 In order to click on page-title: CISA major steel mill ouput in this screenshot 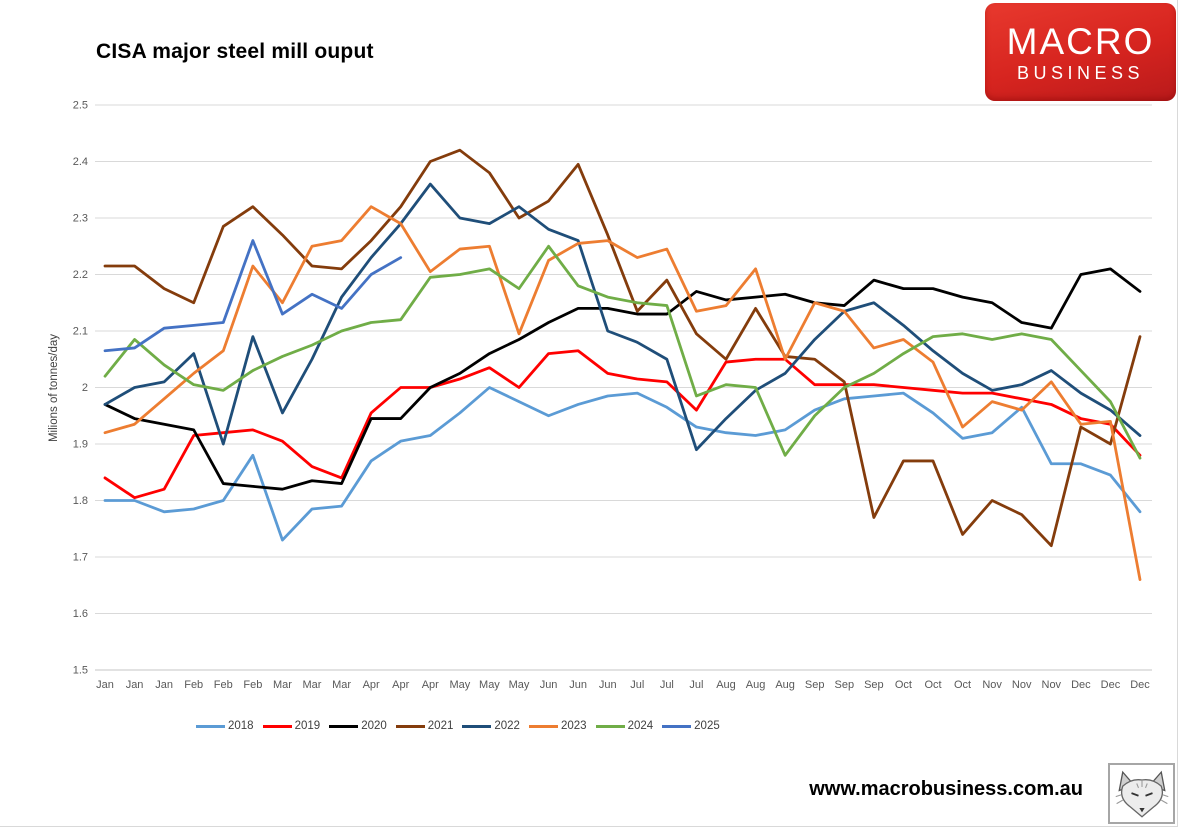, I will do `click(235, 52)`.